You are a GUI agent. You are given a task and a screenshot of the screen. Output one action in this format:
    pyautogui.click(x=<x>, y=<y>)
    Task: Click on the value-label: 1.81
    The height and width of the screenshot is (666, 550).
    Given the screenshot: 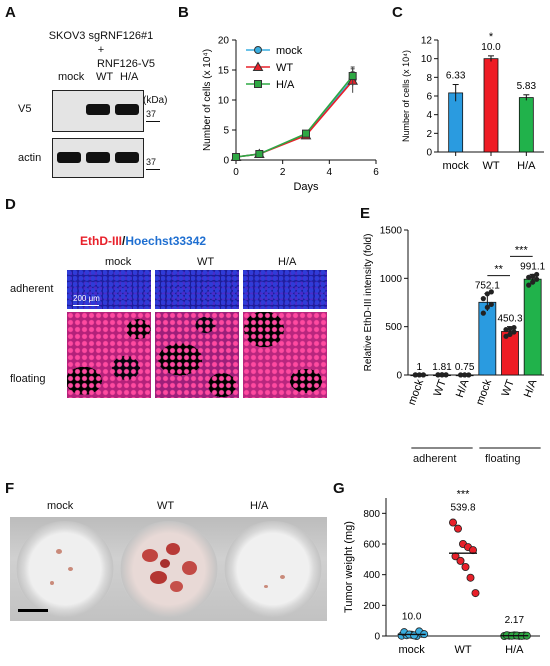 What is the action you would take?
    pyautogui.click(x=442, y=367)
    